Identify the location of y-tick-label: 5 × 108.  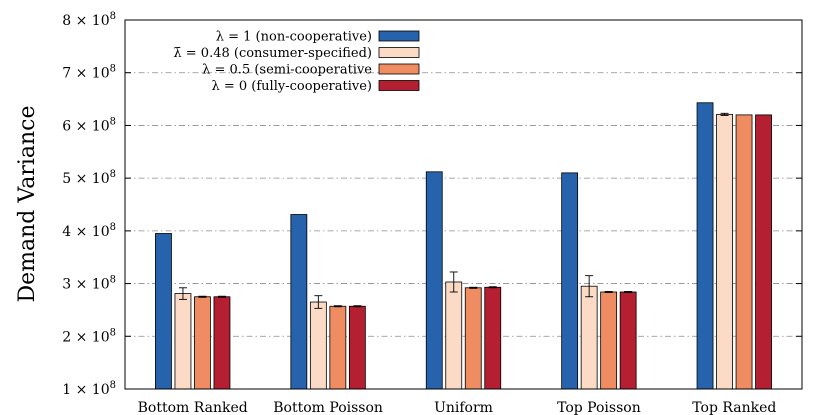
(89, 178).